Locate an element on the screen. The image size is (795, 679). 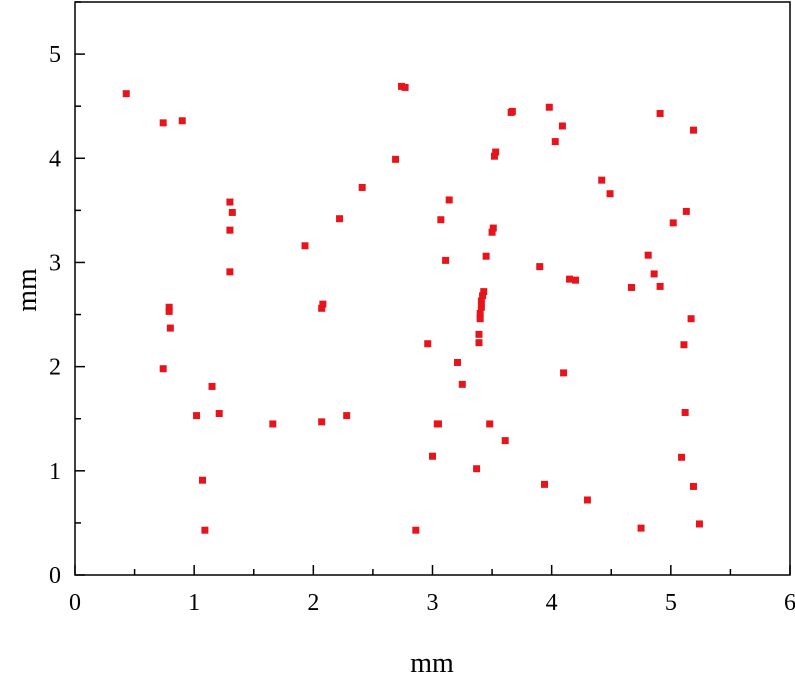
x-tick-label: 3 is located at coordinates (433, 603).